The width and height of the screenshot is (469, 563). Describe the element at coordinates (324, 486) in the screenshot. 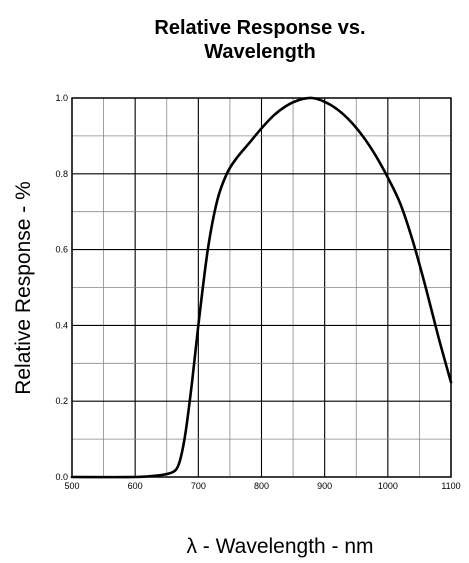

I see `x-tick-label: 900` at that location.